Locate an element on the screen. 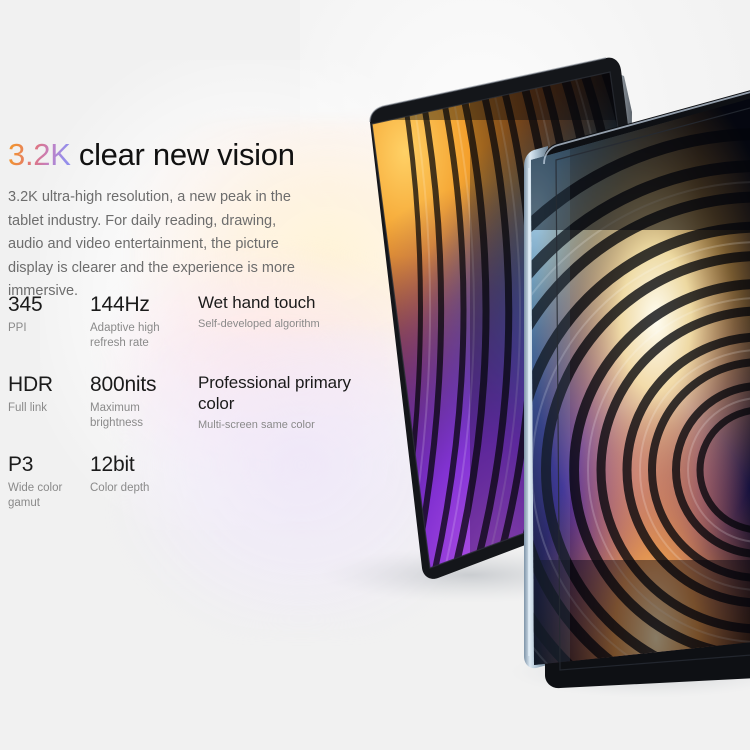  spec-caption: Full link is located at coordinates (27, 408).